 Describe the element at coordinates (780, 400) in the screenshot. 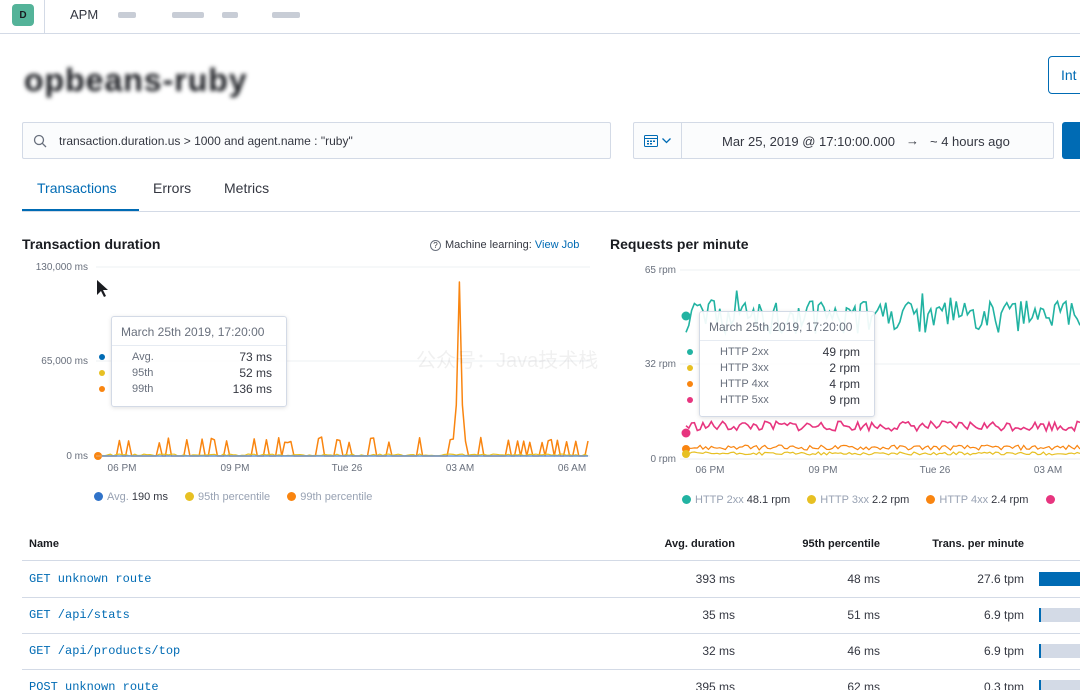

I see `tooltip-row: HTTP 5xx 9 rpm` at that location.